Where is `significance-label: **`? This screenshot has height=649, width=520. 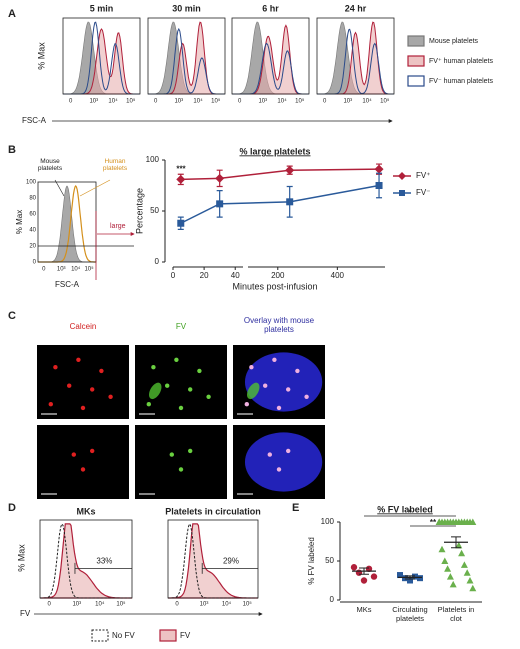 significance-label: ** is located at coordinates (433, 522).